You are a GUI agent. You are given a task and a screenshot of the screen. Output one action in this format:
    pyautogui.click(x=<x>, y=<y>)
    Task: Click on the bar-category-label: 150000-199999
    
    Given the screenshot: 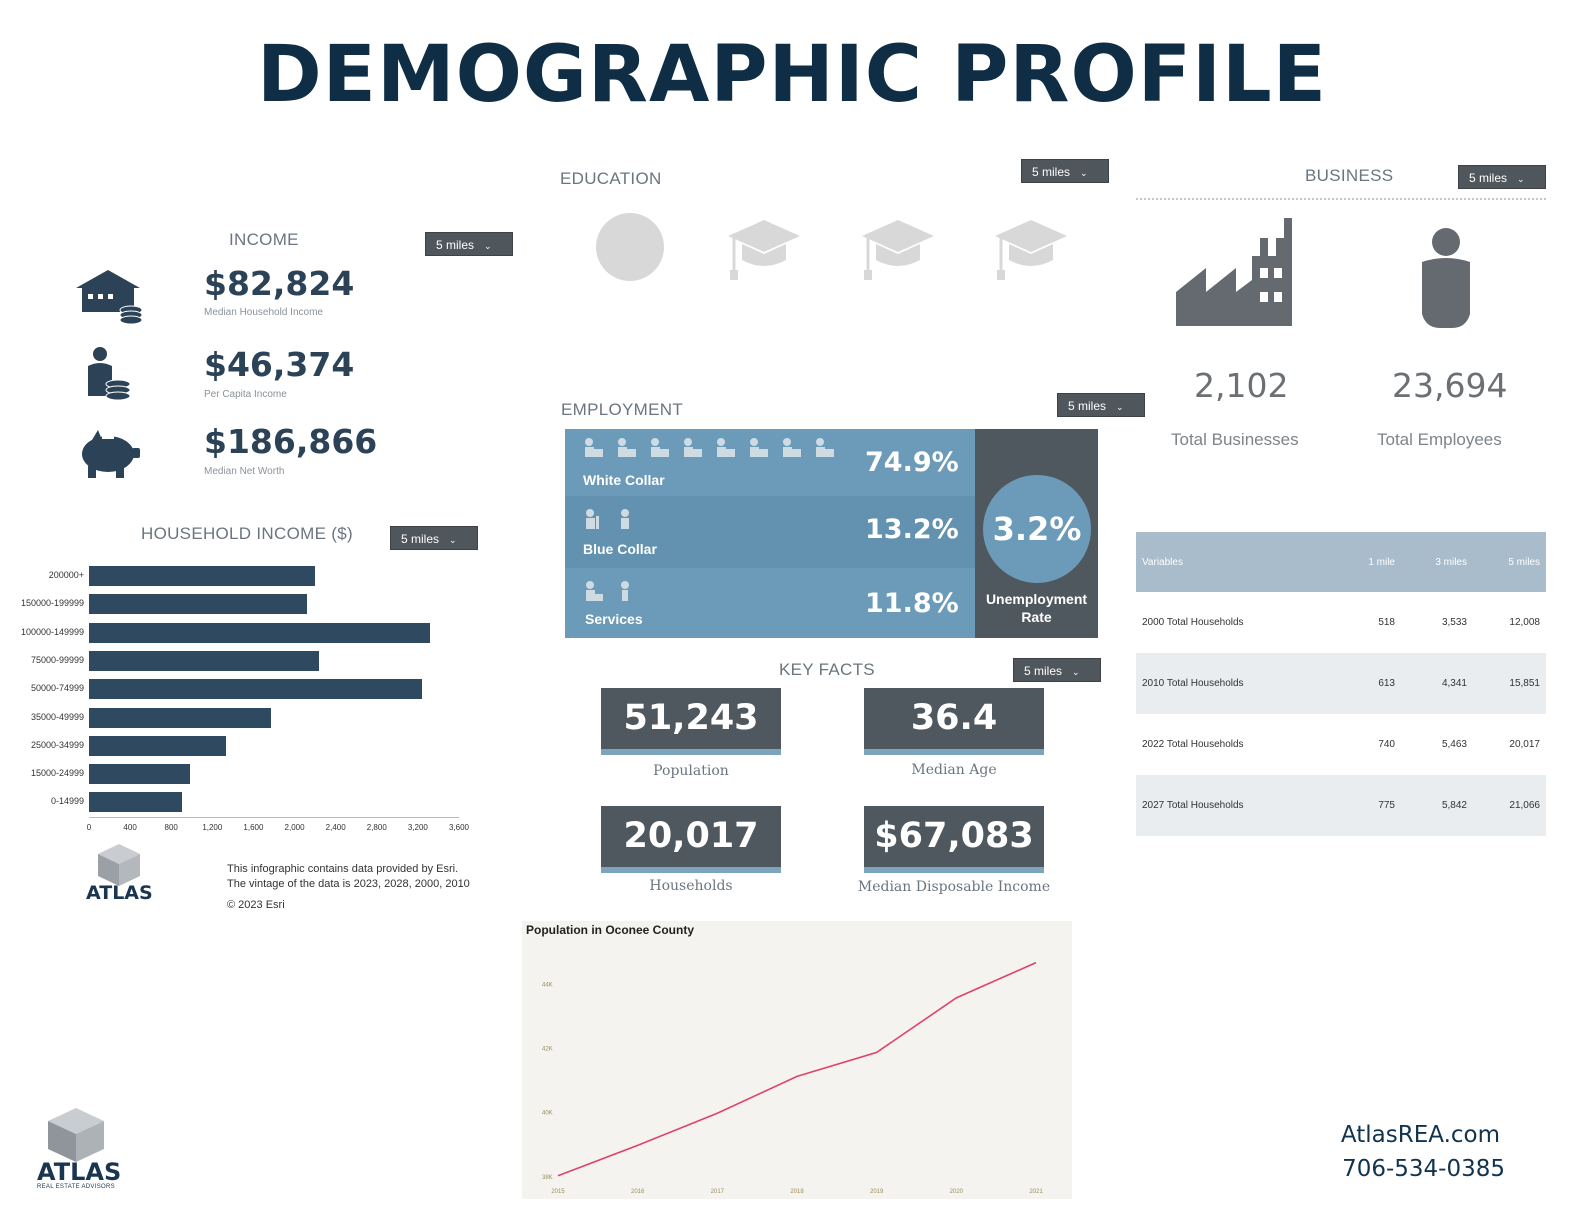 What is the action you would take?
    pyautogui.click(x=52, y=603)
    